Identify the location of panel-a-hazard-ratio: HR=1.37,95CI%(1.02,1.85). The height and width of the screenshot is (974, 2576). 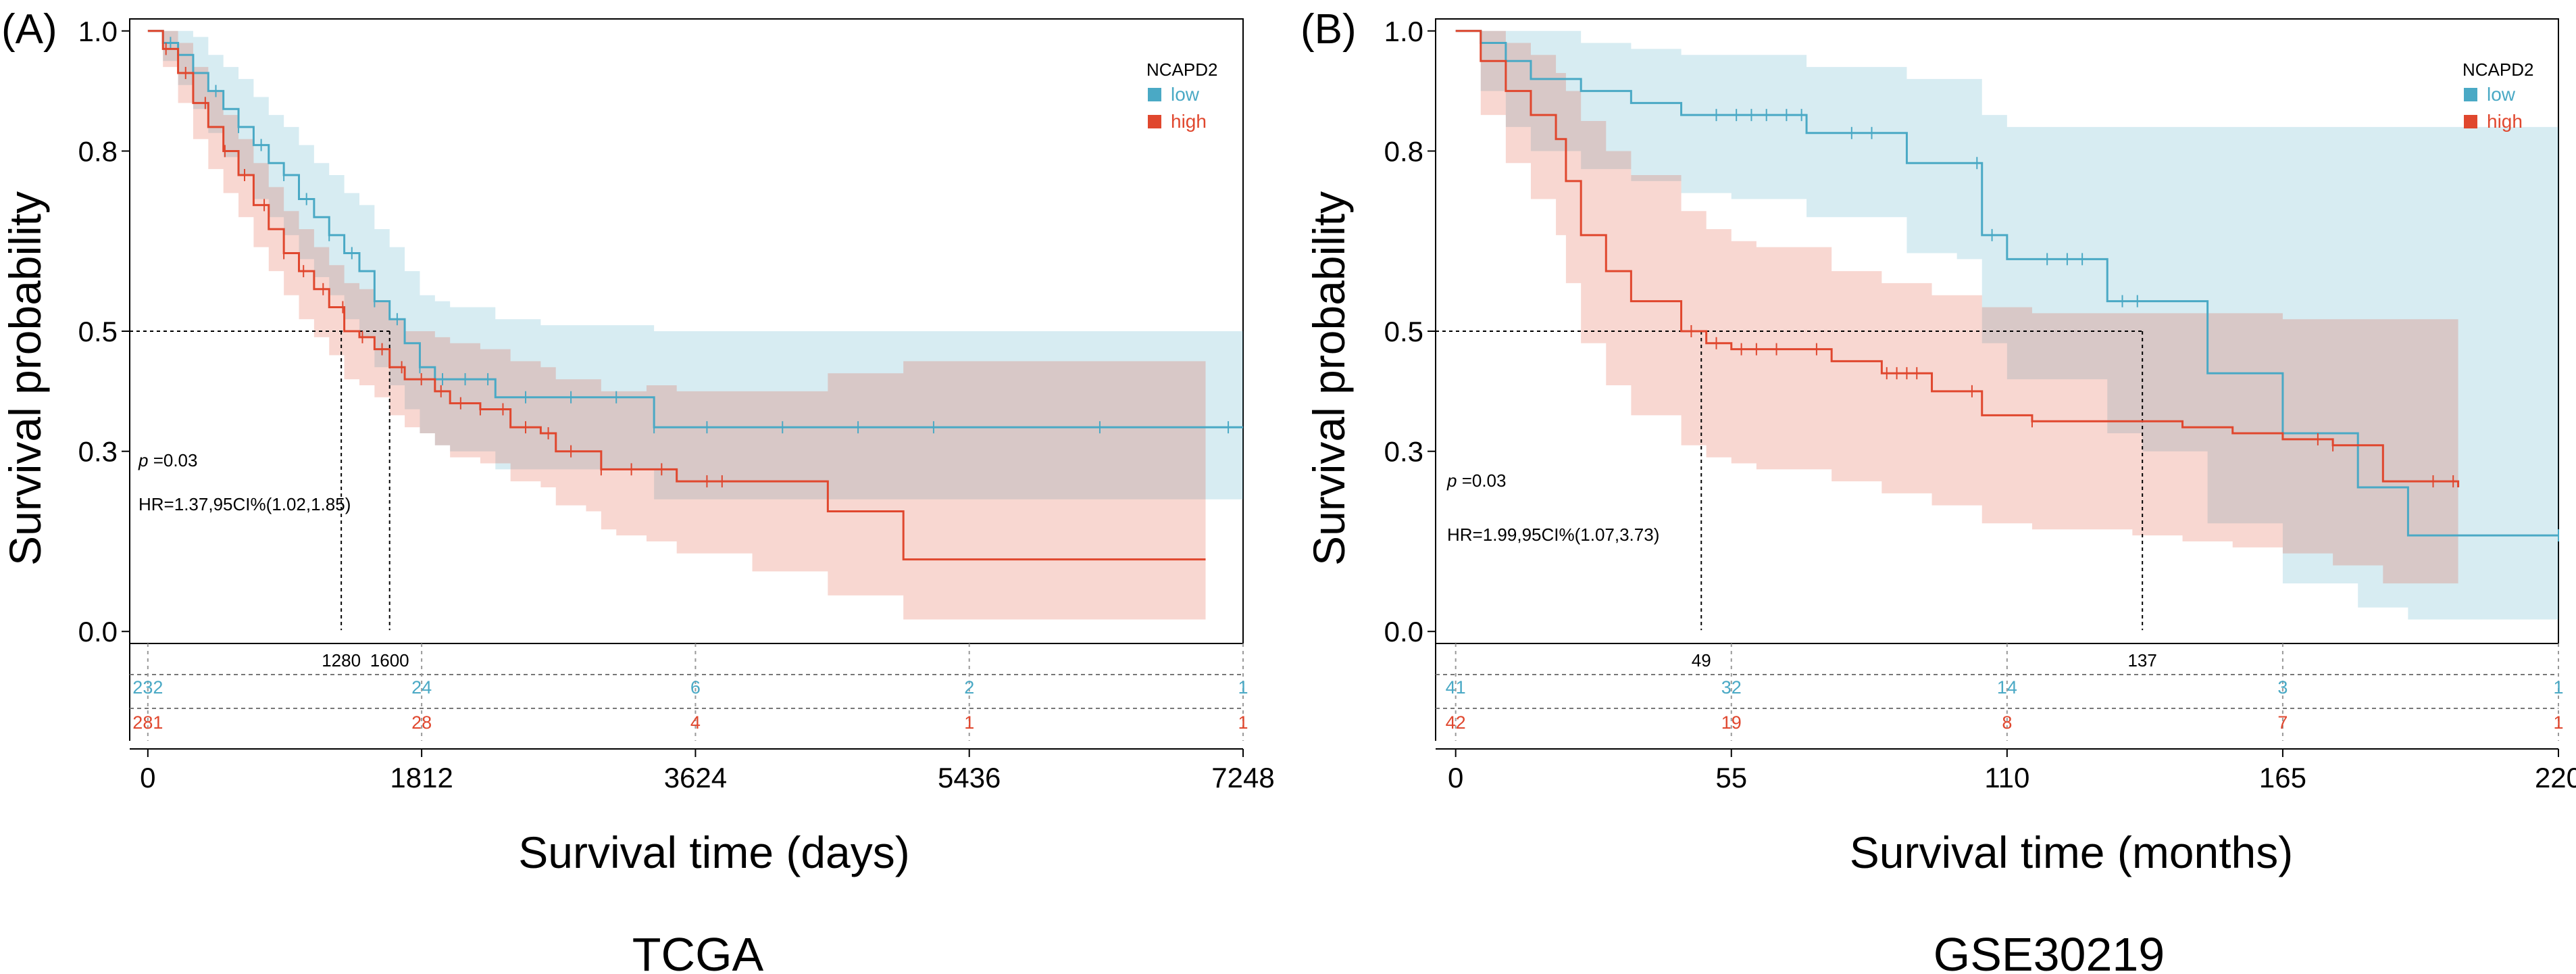
(244, 504).